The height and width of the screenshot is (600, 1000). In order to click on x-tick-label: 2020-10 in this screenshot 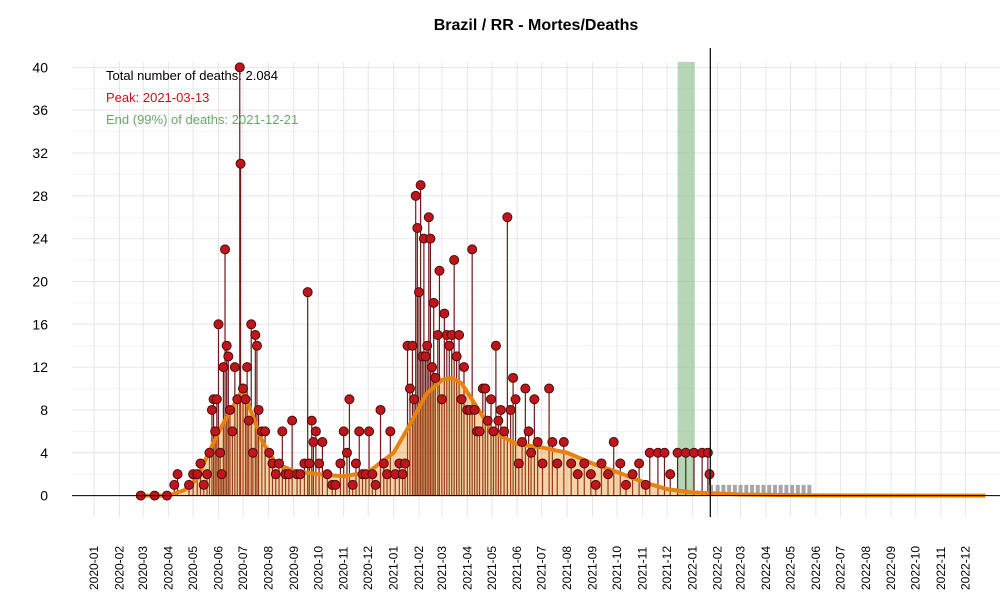, I will do `click(318, 568)`.